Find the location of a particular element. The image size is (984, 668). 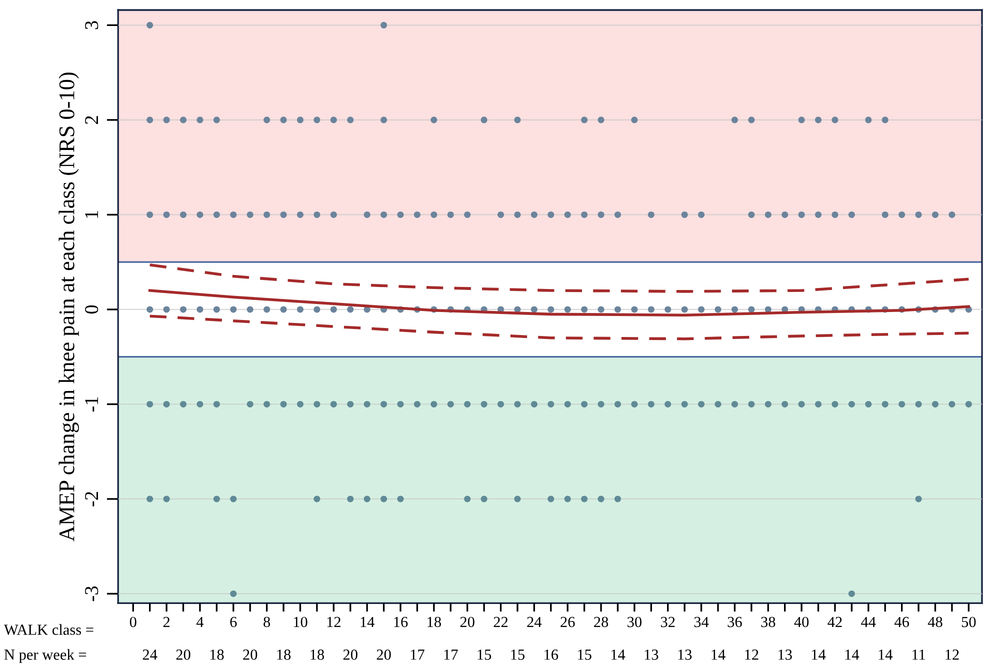

x-tick-label: 10 is located at coordinates (301, 622).